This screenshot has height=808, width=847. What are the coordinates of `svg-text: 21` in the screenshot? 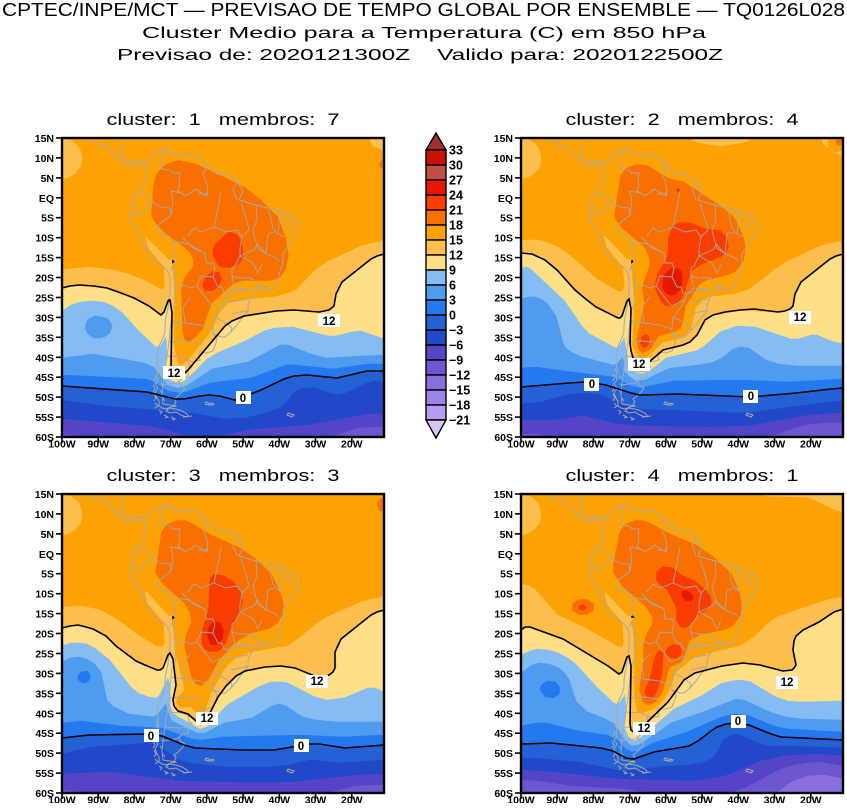 It's located at (456, 211).